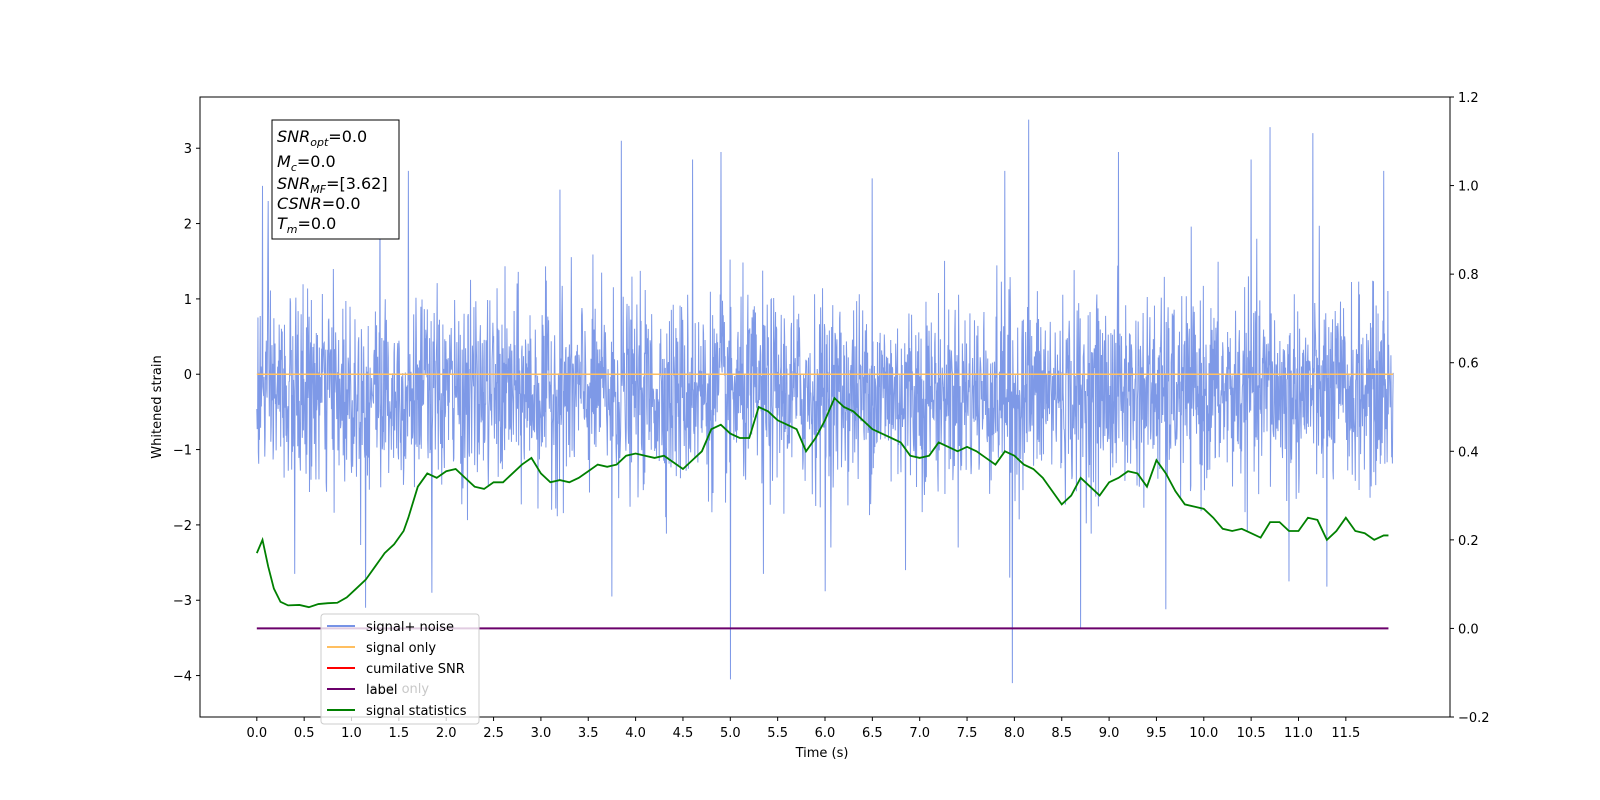 This screenshot has height=800, width=1600. I want to click on y-right-tick-label: 0.0, so click(1468, 629).